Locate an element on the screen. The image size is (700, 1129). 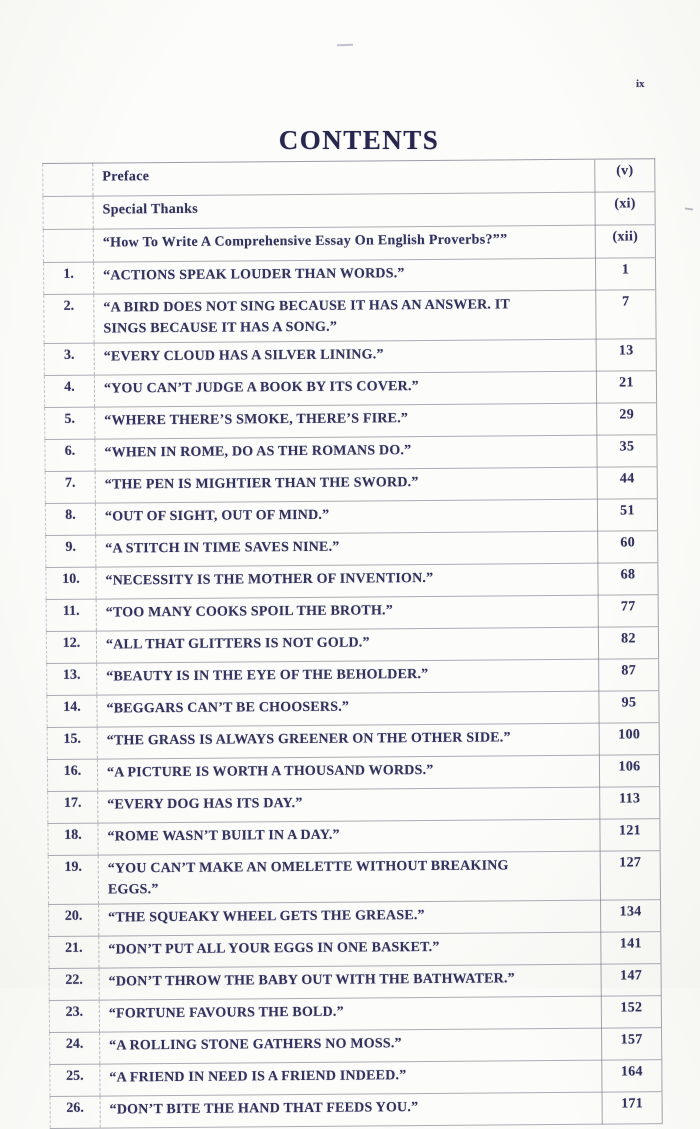
toc-row: 3. “EVERY CLOUD HAS A SILVER LINING.” 13 is located at coordinates (350, 357).